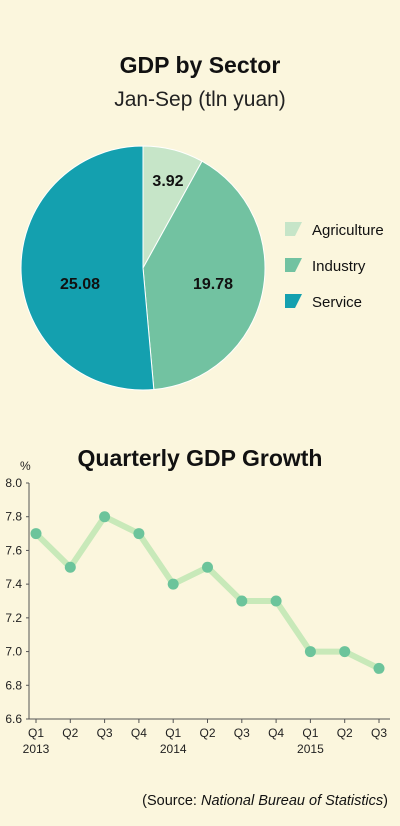 The height and width of the screenshot is (826, 400). Describe the element at coordinates (173, 749) in the screenshot. I see `x-year-label: 2014` at that location.